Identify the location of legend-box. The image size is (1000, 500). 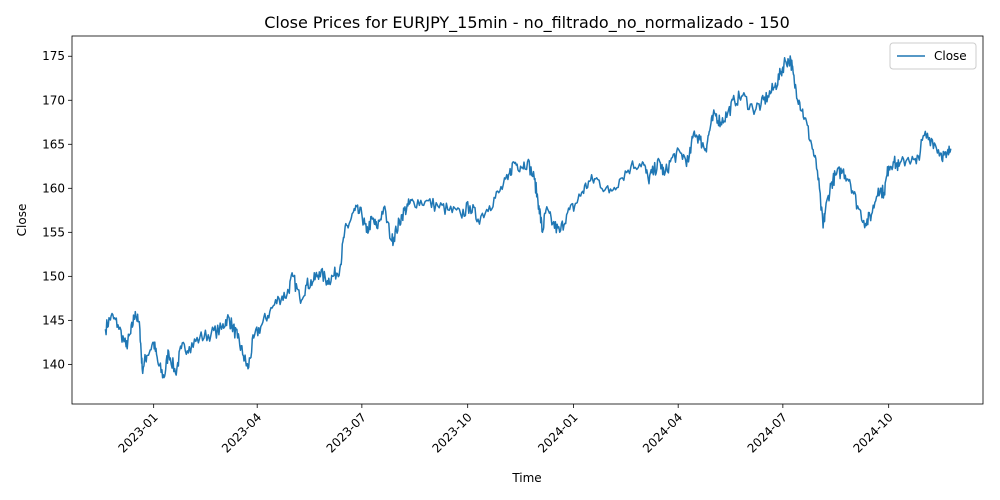
(933, 56).